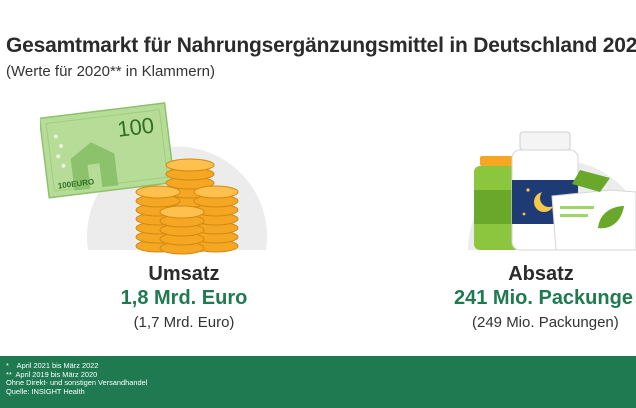 Image resolution: width=636 pixels, height=408 pixels. What do you see at coordinates (52, 374) in the screenshot?
I see `footnote-2: ** April 2019 bis März 2020` at bounding box center [52, 374].